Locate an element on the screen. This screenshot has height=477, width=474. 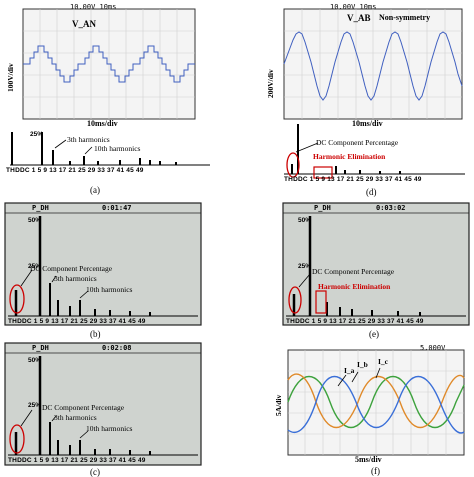
time-readout: 0:01:47 is located at coordinates (117, 208).